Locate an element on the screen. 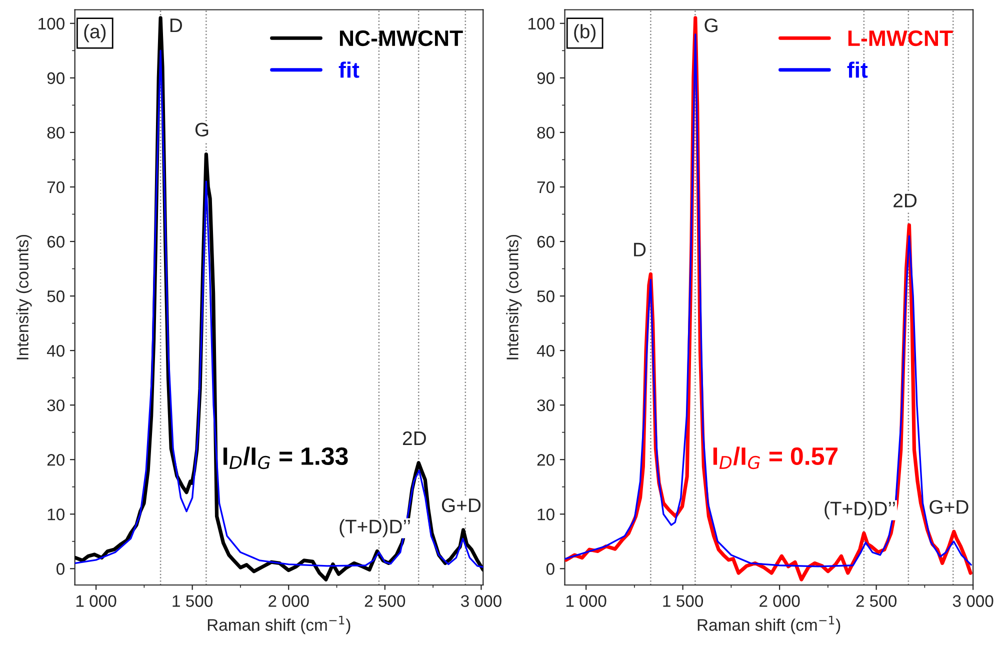 This screenshot has width=998, height=650. annotation: I$_{D}$/I$_{G}$ = 0.57 is located at coordinates (775, 458).